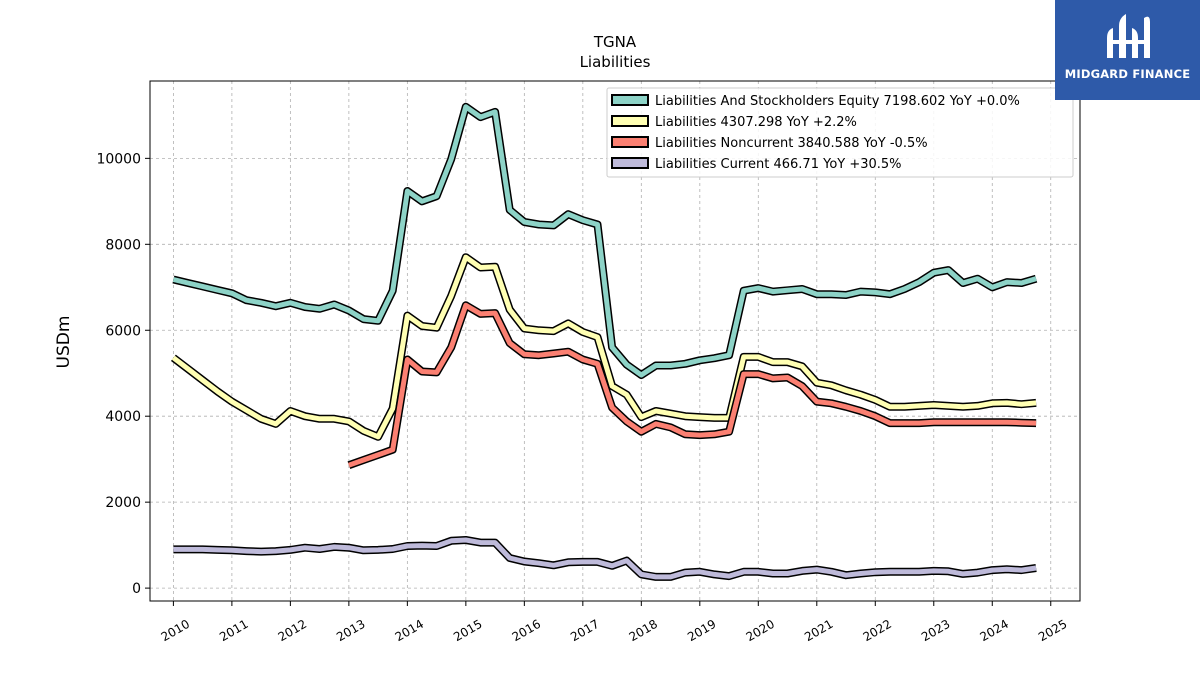  I want to click on x-tick-label: 2020, so click(760, 630).